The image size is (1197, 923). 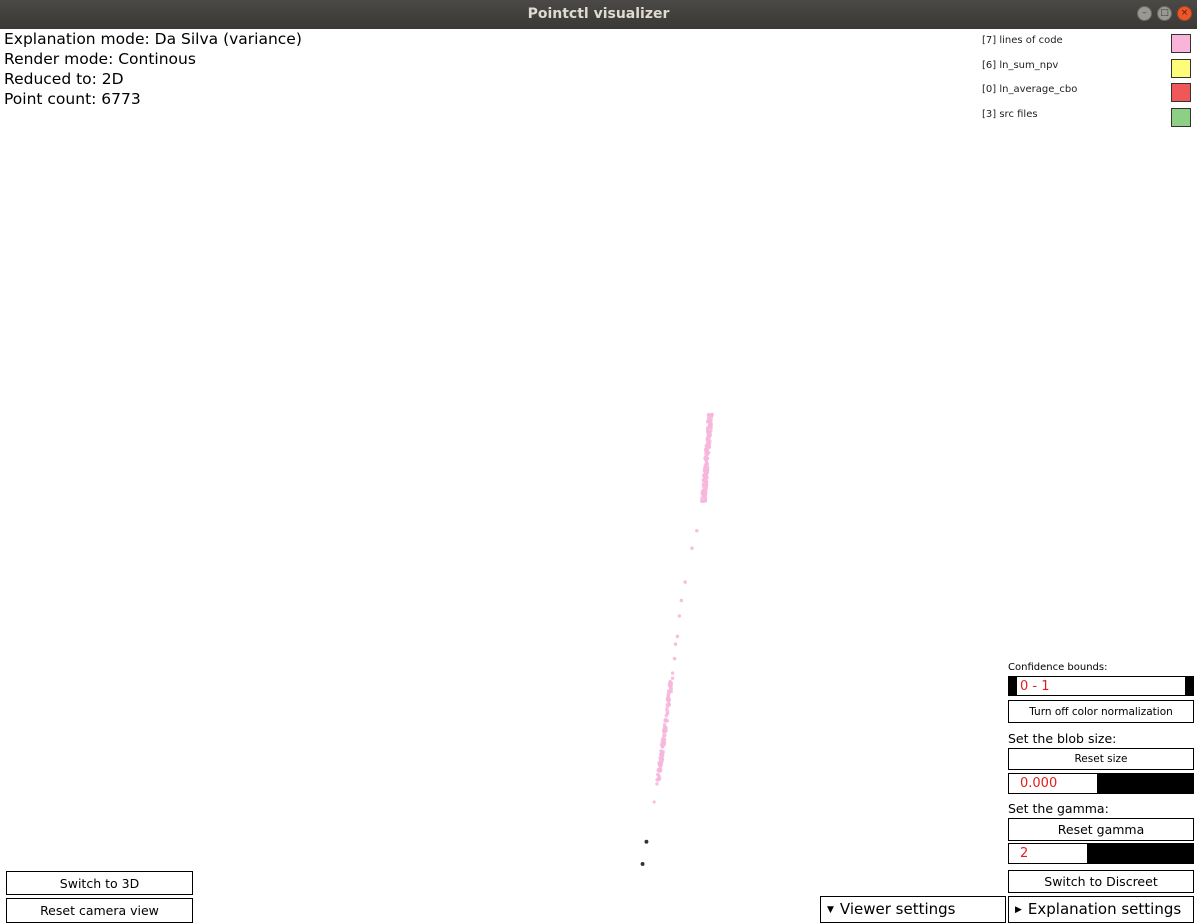 I want to click on color-normalization-button: Turn off color normalization, so click(x=1101, y=711).